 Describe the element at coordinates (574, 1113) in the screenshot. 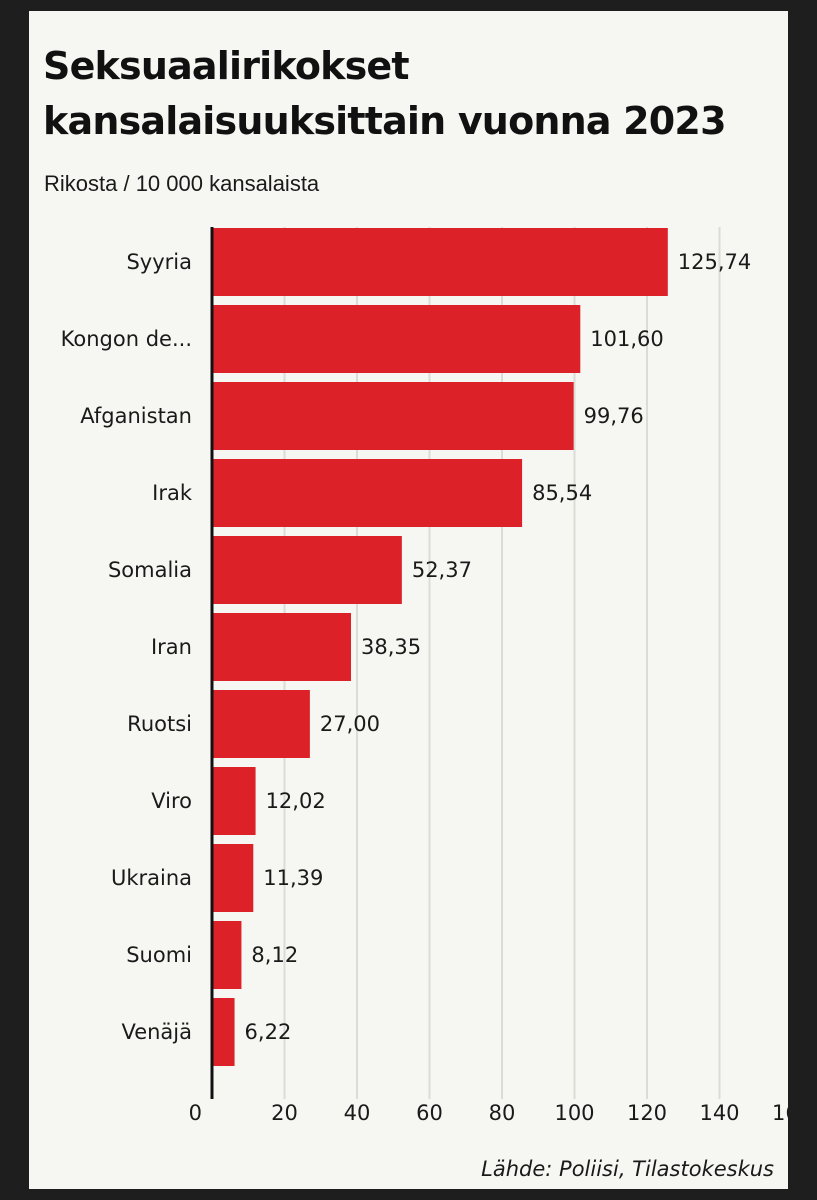

I see `x-tick-label: 100` at that location.